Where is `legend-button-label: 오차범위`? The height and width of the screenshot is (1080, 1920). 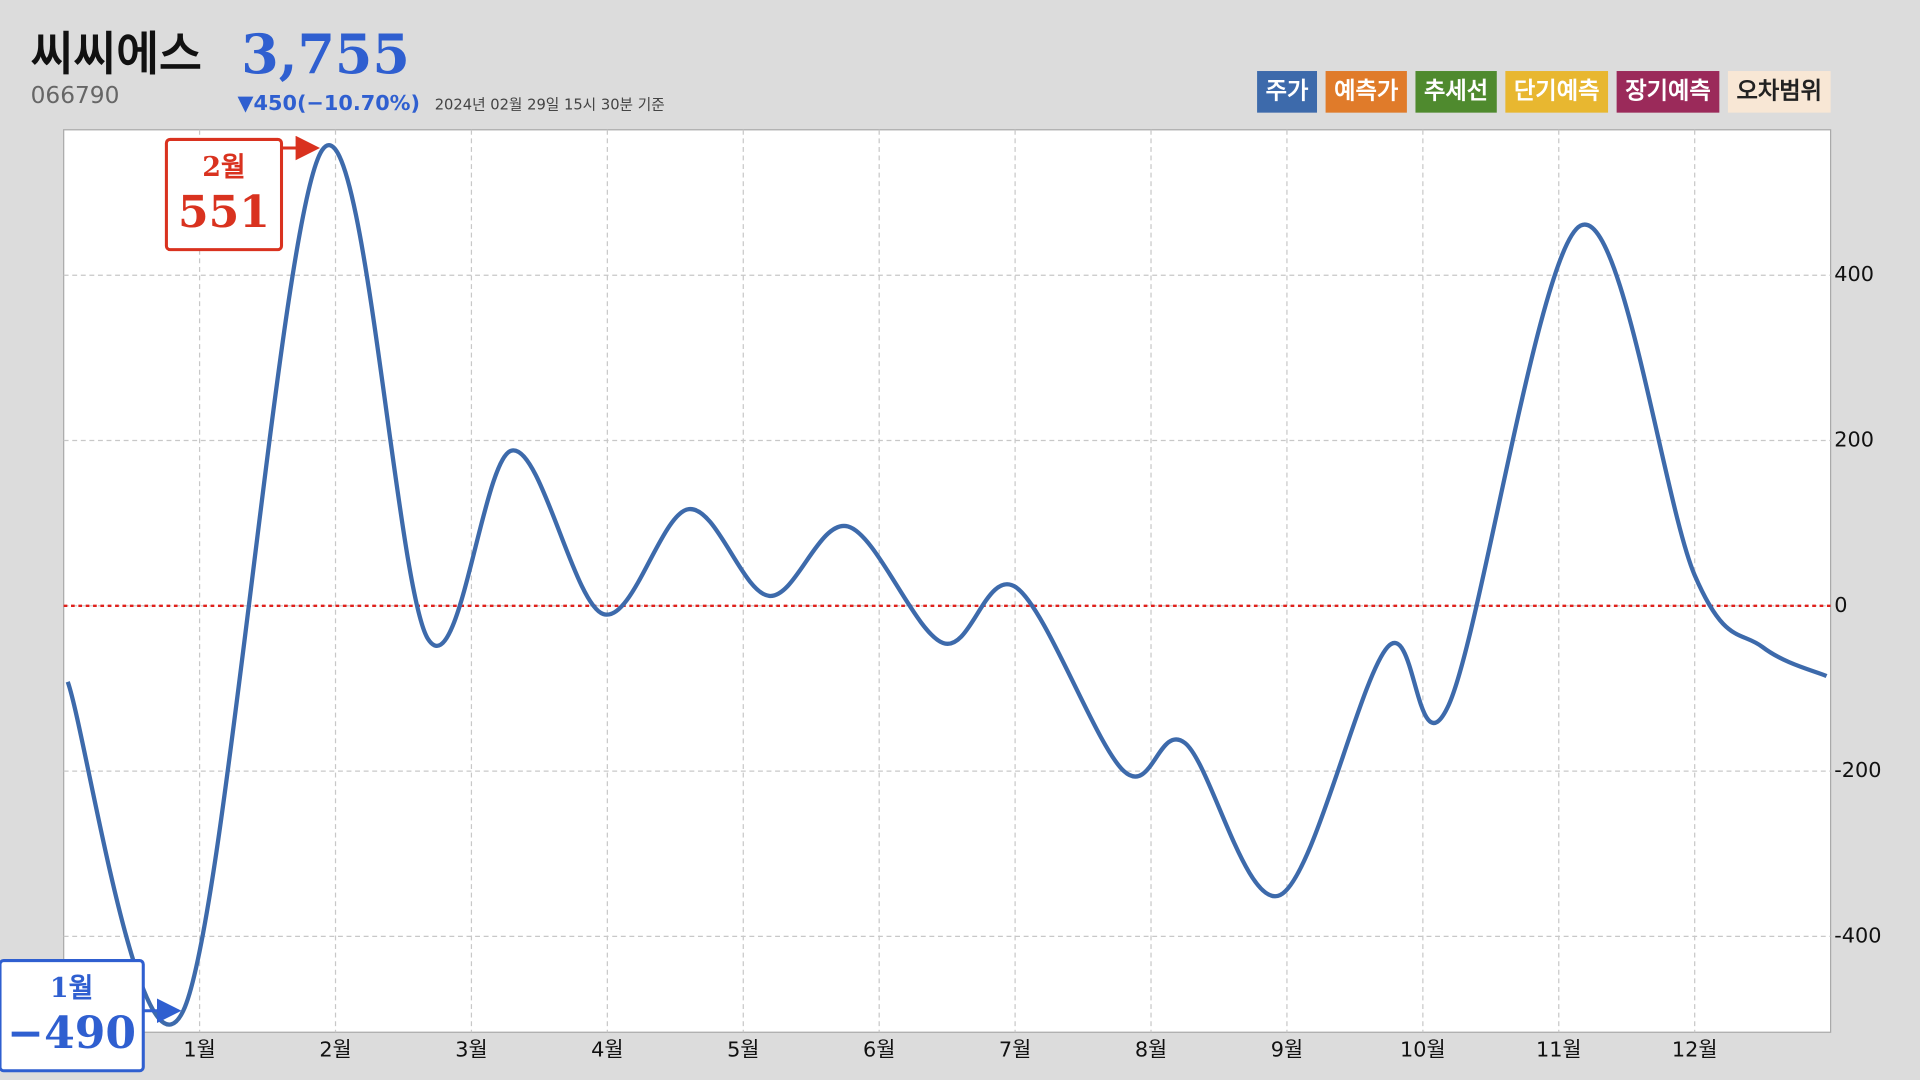
legend-button-label: 오차범위 is located at coordinates (1779, 90).